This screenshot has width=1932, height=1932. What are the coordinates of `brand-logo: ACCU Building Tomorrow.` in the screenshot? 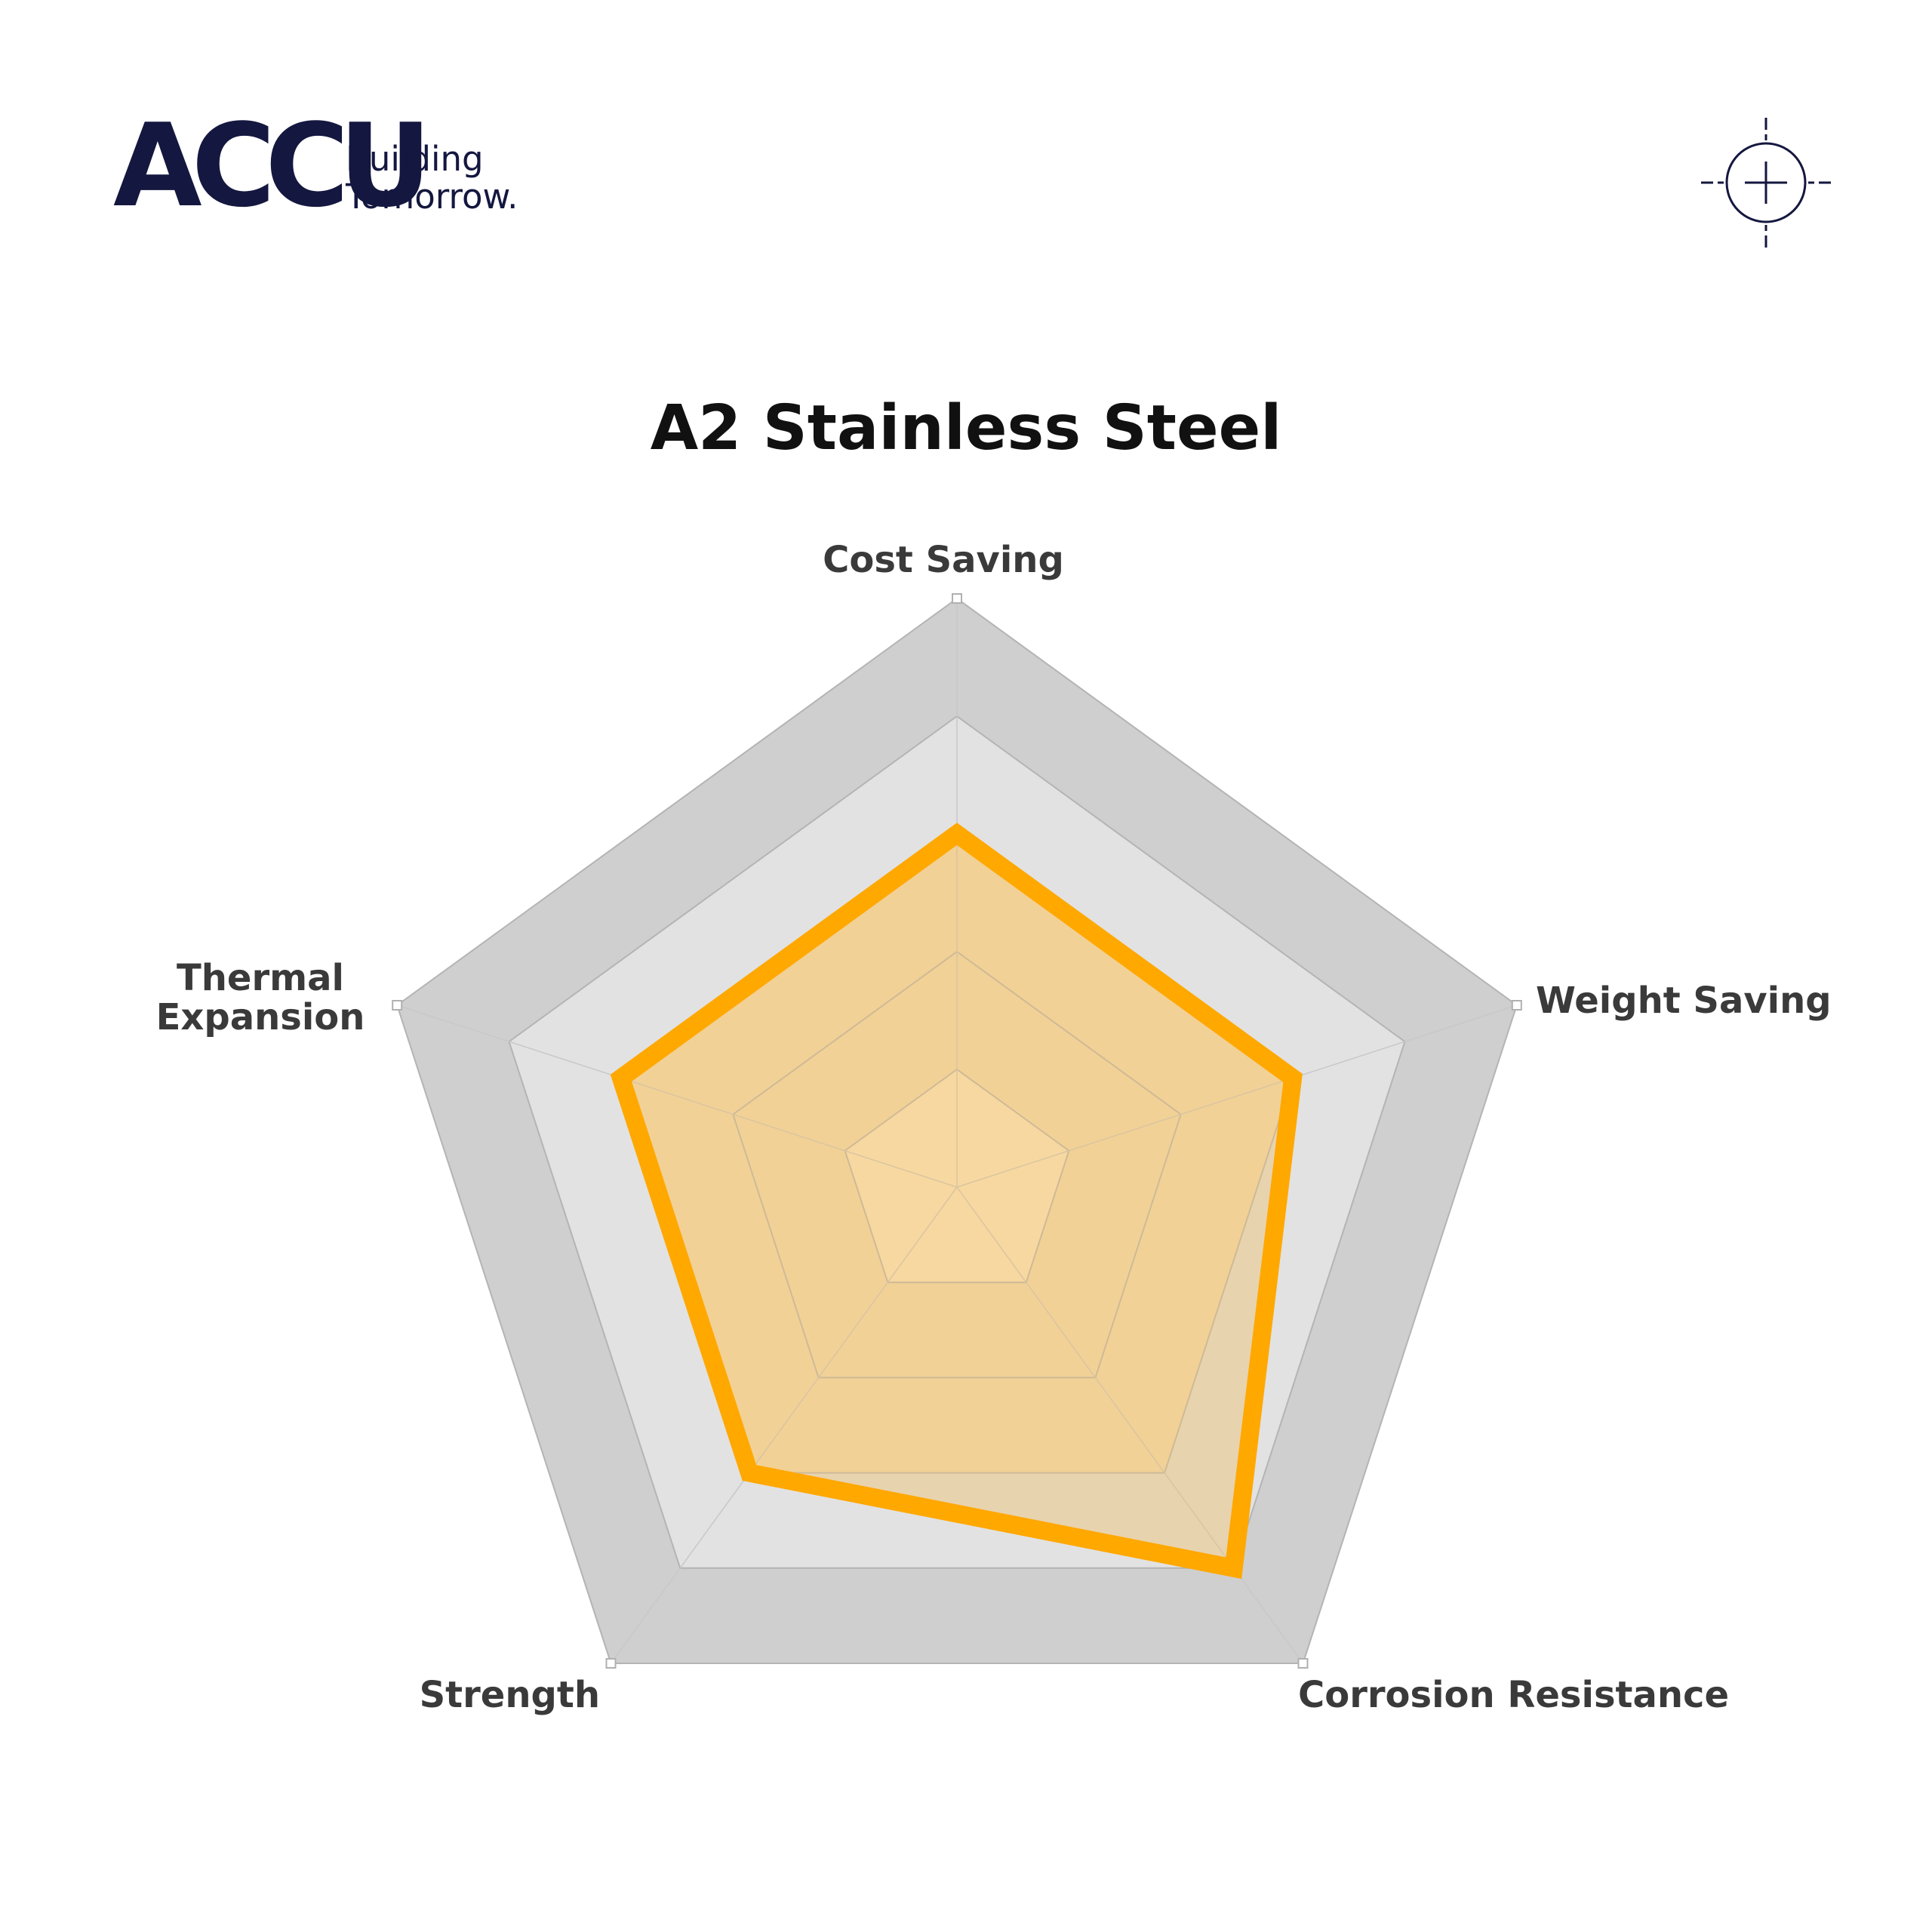 It's located at (332, 165).